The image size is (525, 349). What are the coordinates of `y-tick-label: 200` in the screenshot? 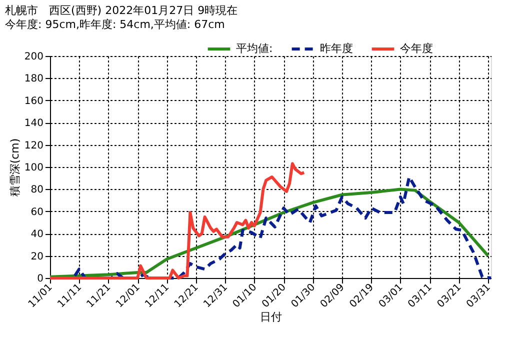 It's located at (34, 57).